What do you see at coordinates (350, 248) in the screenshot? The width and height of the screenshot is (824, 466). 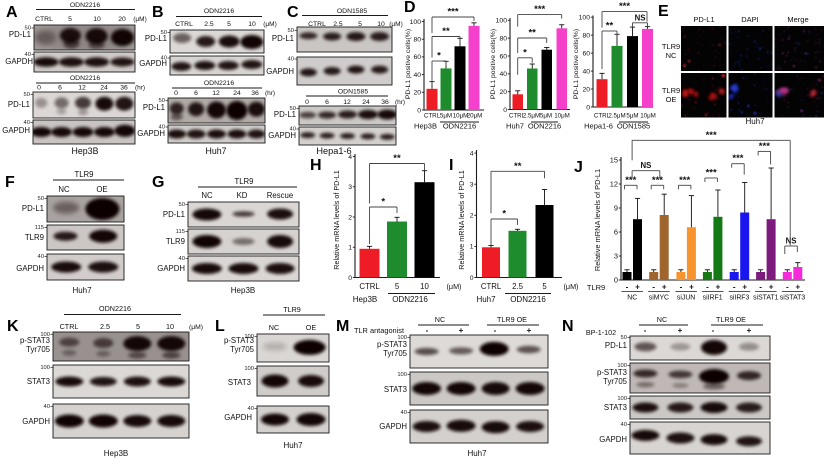 I see `svg-text: 1` at bounding box center [350, 248].